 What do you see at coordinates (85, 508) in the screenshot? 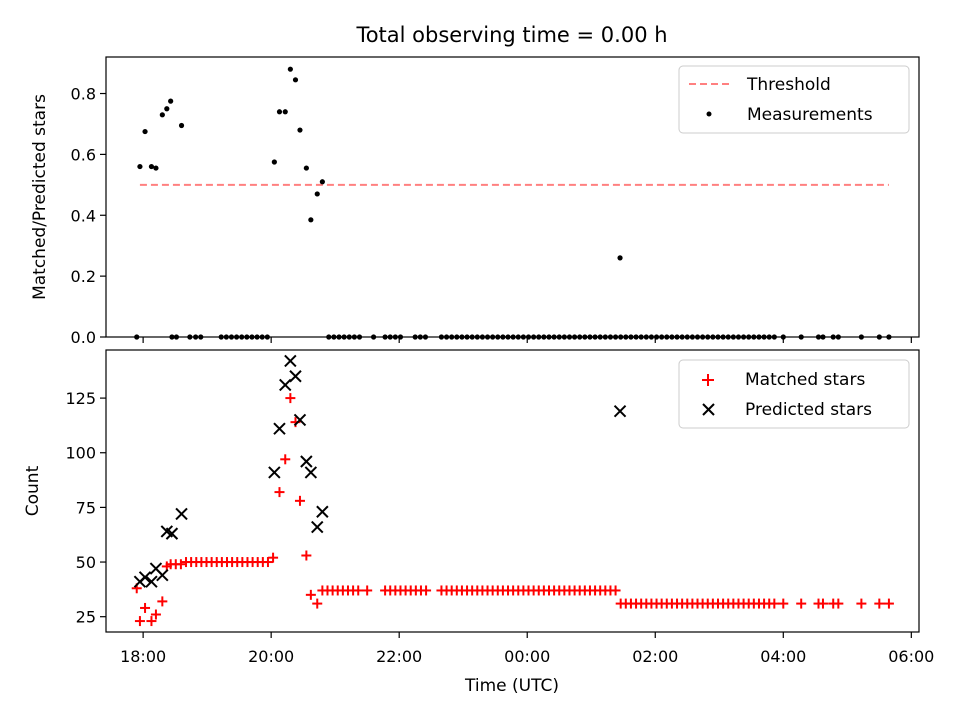
I see `bottom-y-ticks: 25 50 75 100 125` at bounding box center [85, 508].